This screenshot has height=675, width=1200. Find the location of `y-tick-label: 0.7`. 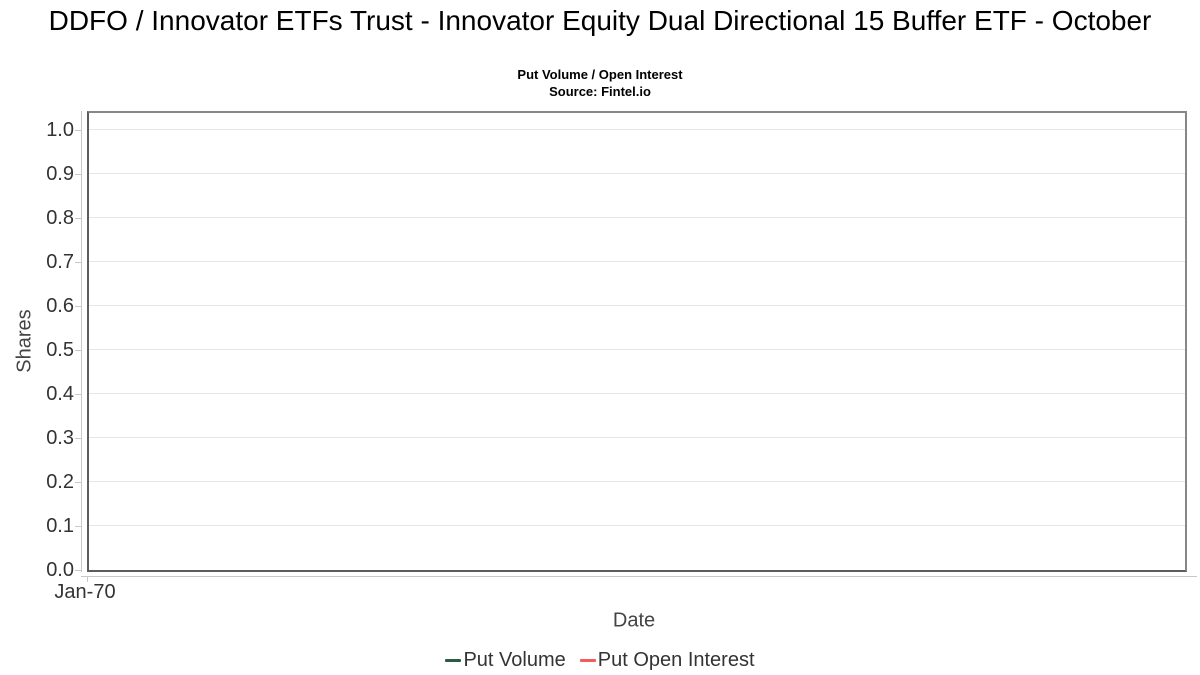

y-tick-label: 0.7 is located at coordinates (60, 262).